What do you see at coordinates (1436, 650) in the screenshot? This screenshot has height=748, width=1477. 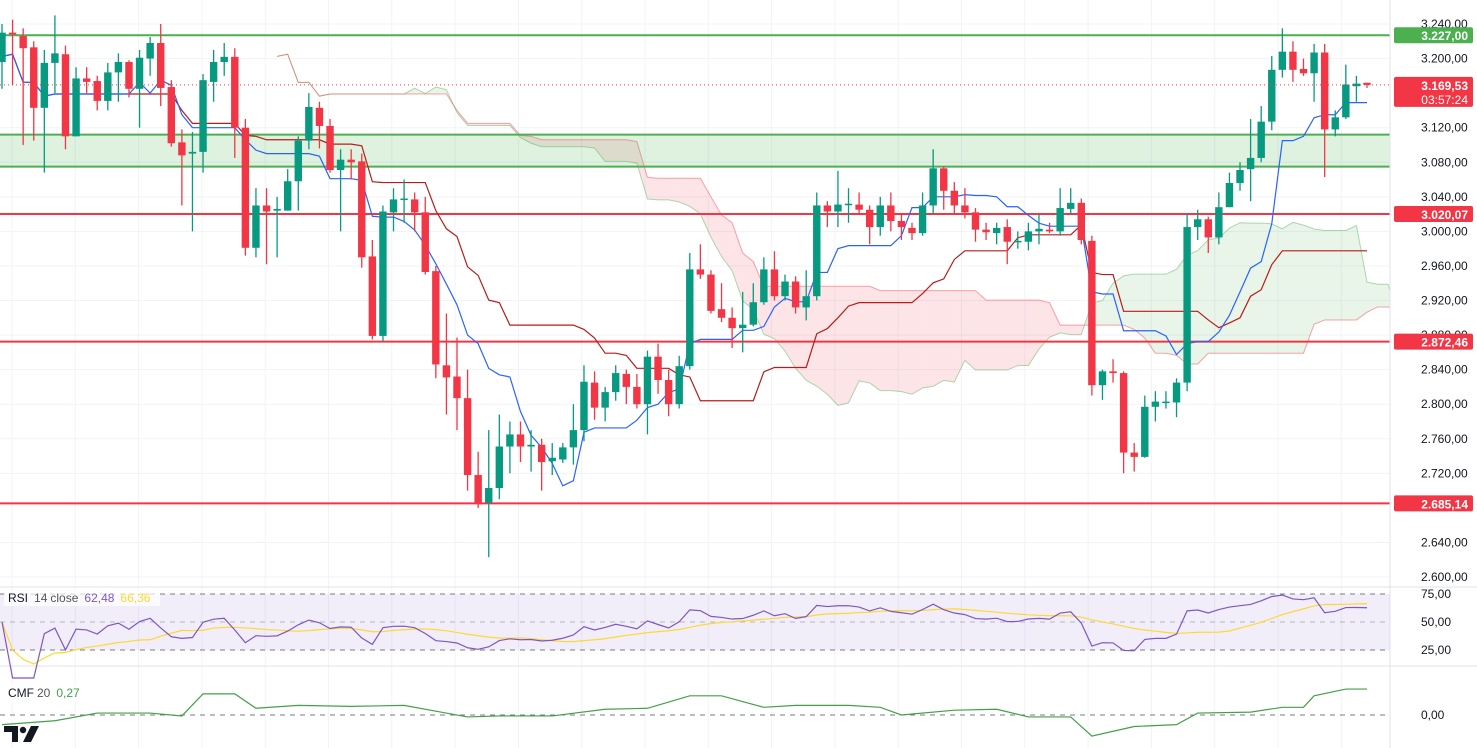 I see `rsi-tick-label: 25,00` at bounding box center [1436, 650].